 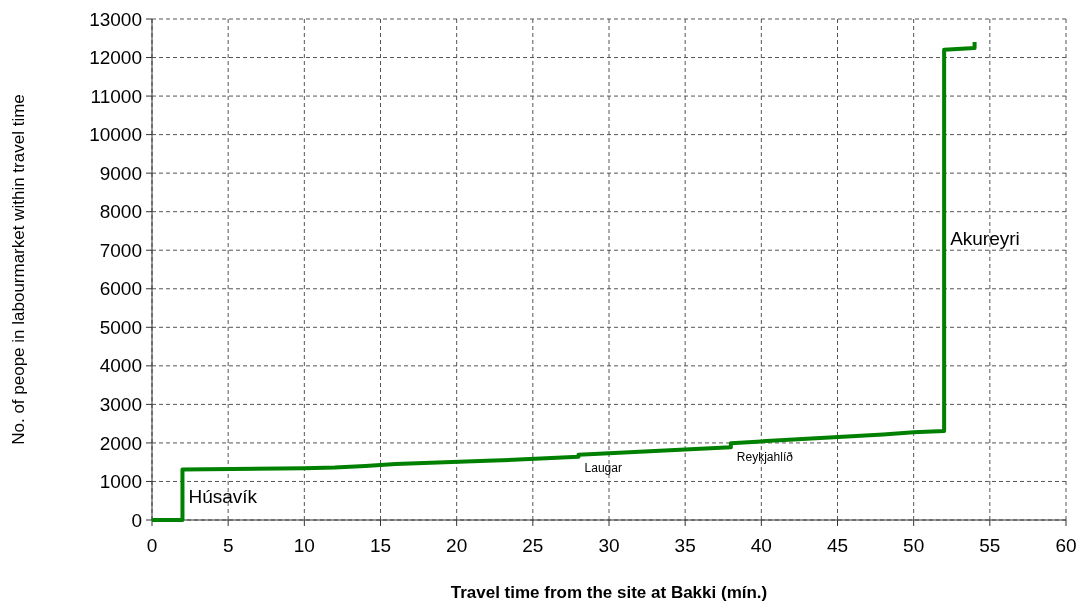 What do you see at coordinates (120, 482) in the screenshot?
I see `y-tick-label: 1000` at bounding box center [120, 482].